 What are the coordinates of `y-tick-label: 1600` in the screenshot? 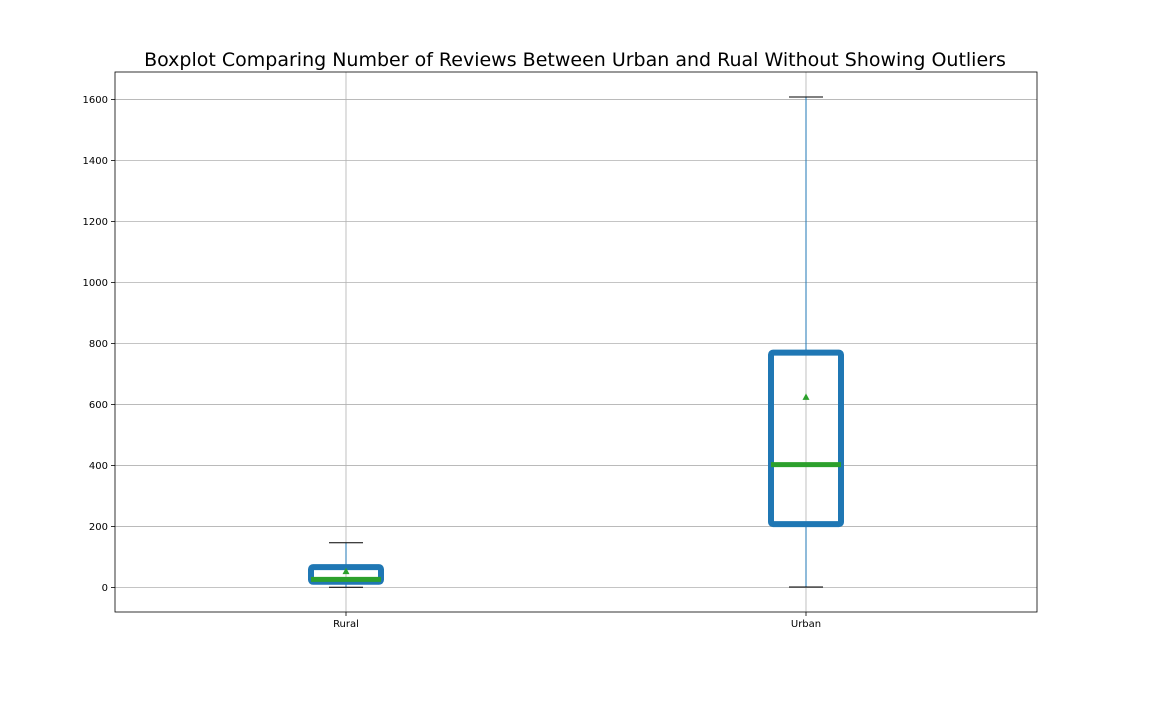 It's located at (95, 100).